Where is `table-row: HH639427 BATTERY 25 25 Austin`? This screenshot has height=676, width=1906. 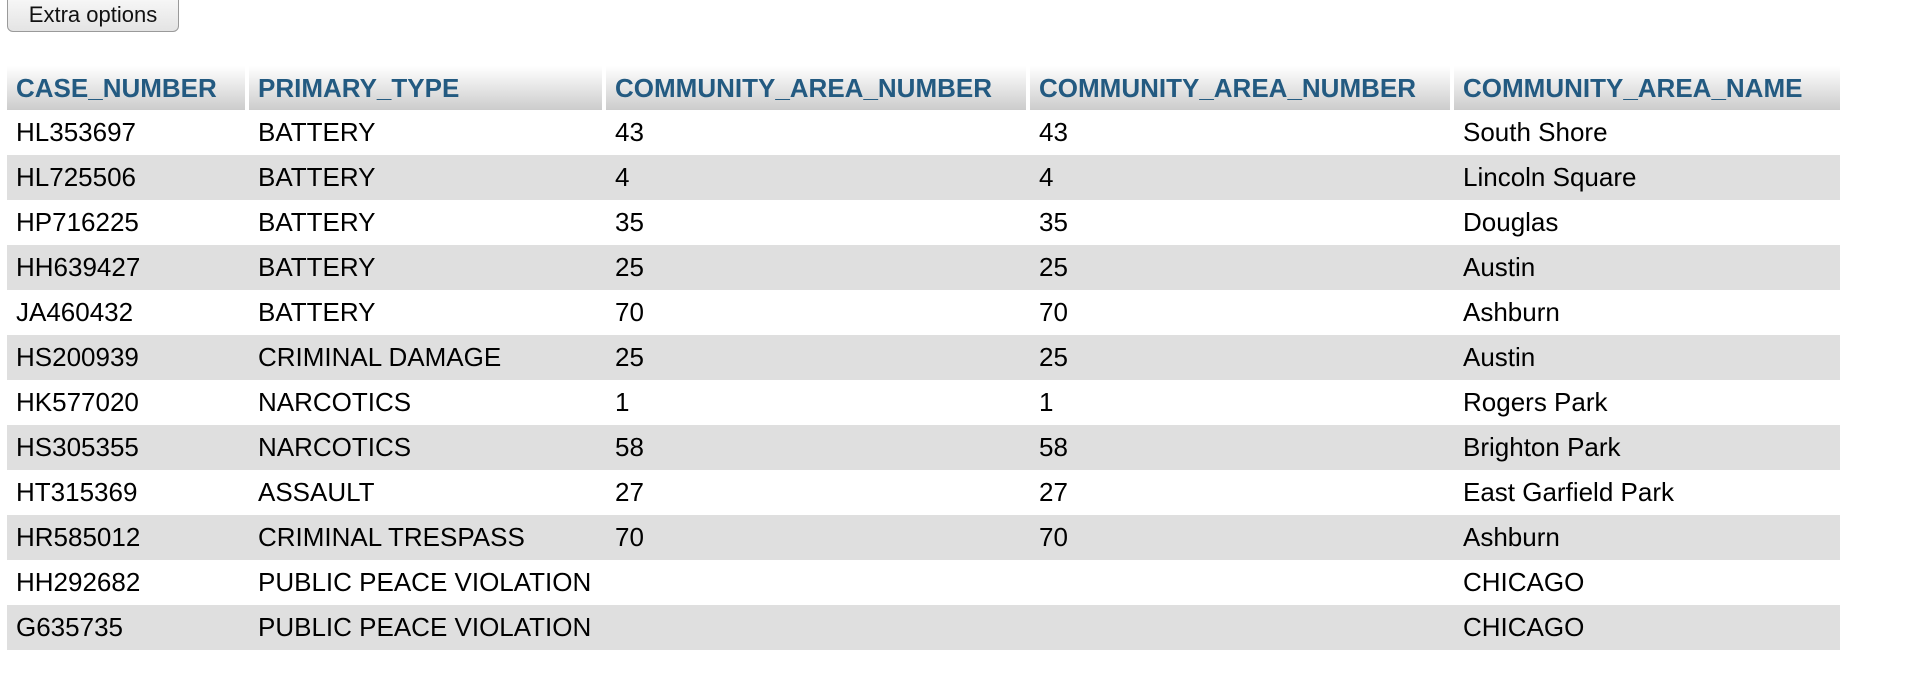
table-row: HH639427 BATTERY 25 25 Austin is located at coordinates (923, 267).